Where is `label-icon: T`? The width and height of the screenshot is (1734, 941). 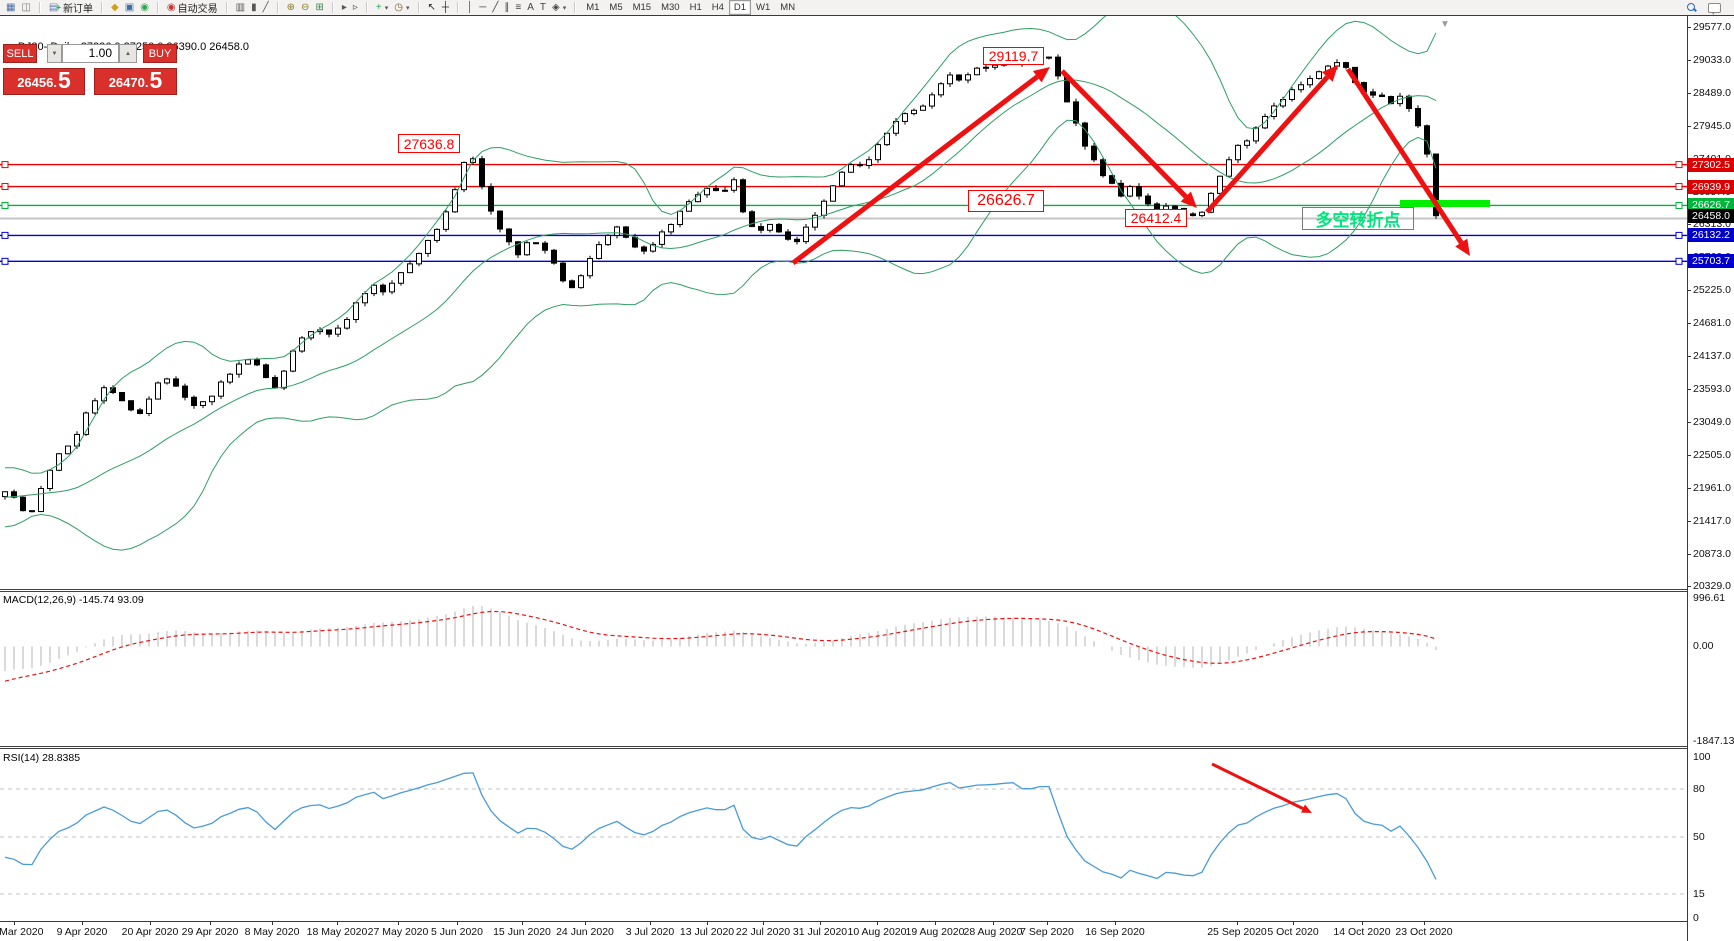
label-icon: T is located at coordinates (543, 7).